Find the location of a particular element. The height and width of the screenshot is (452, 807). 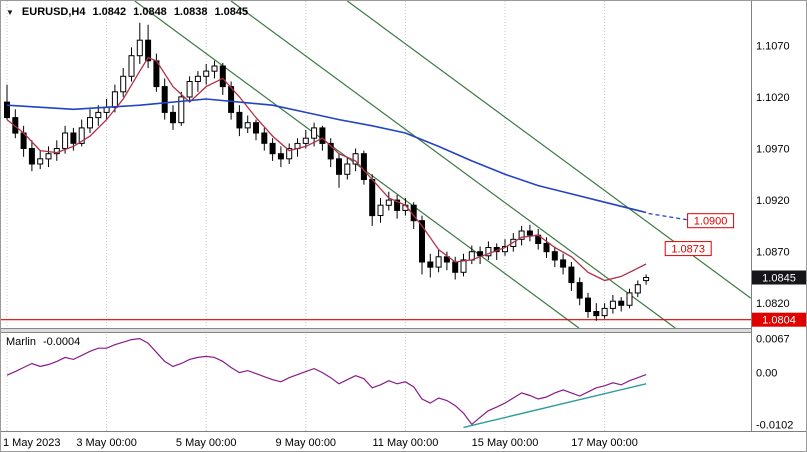

indicator-trendline is located at coordinates (555, 406).